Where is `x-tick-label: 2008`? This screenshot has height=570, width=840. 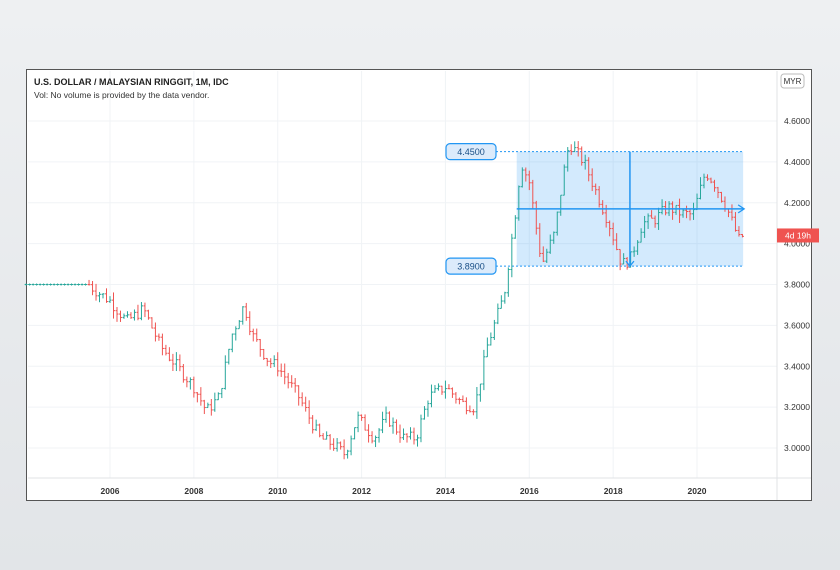 x-tick-label: 2008 is located at coordinates (193, 491).